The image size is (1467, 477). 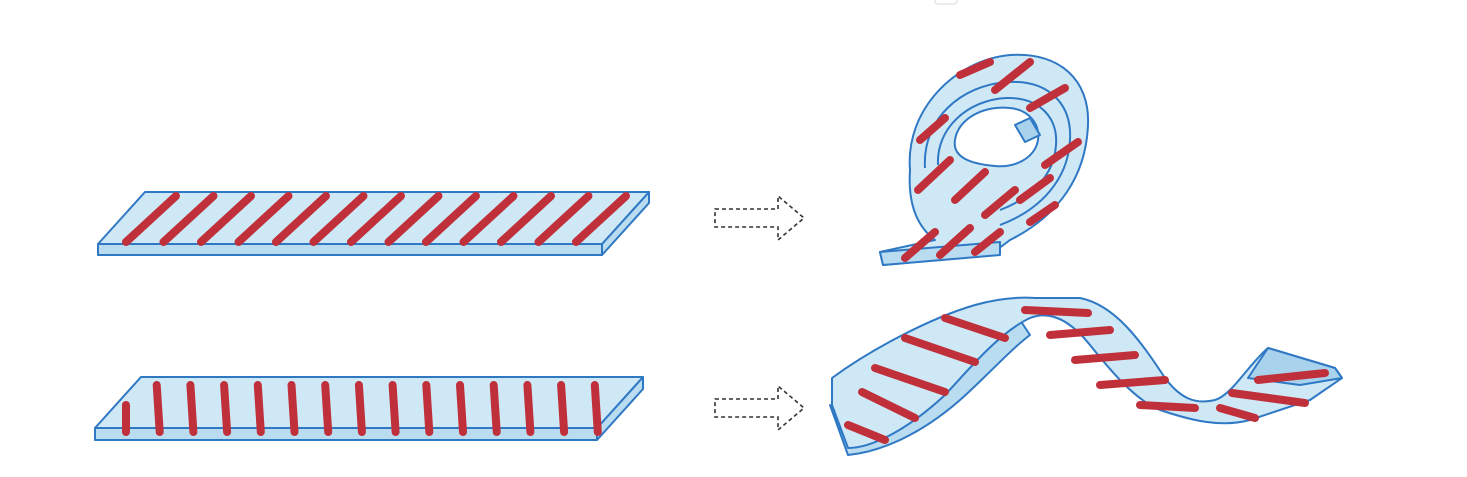 I want to click on flat-strip-transverse-front-edge, so click(x=346, y=434).